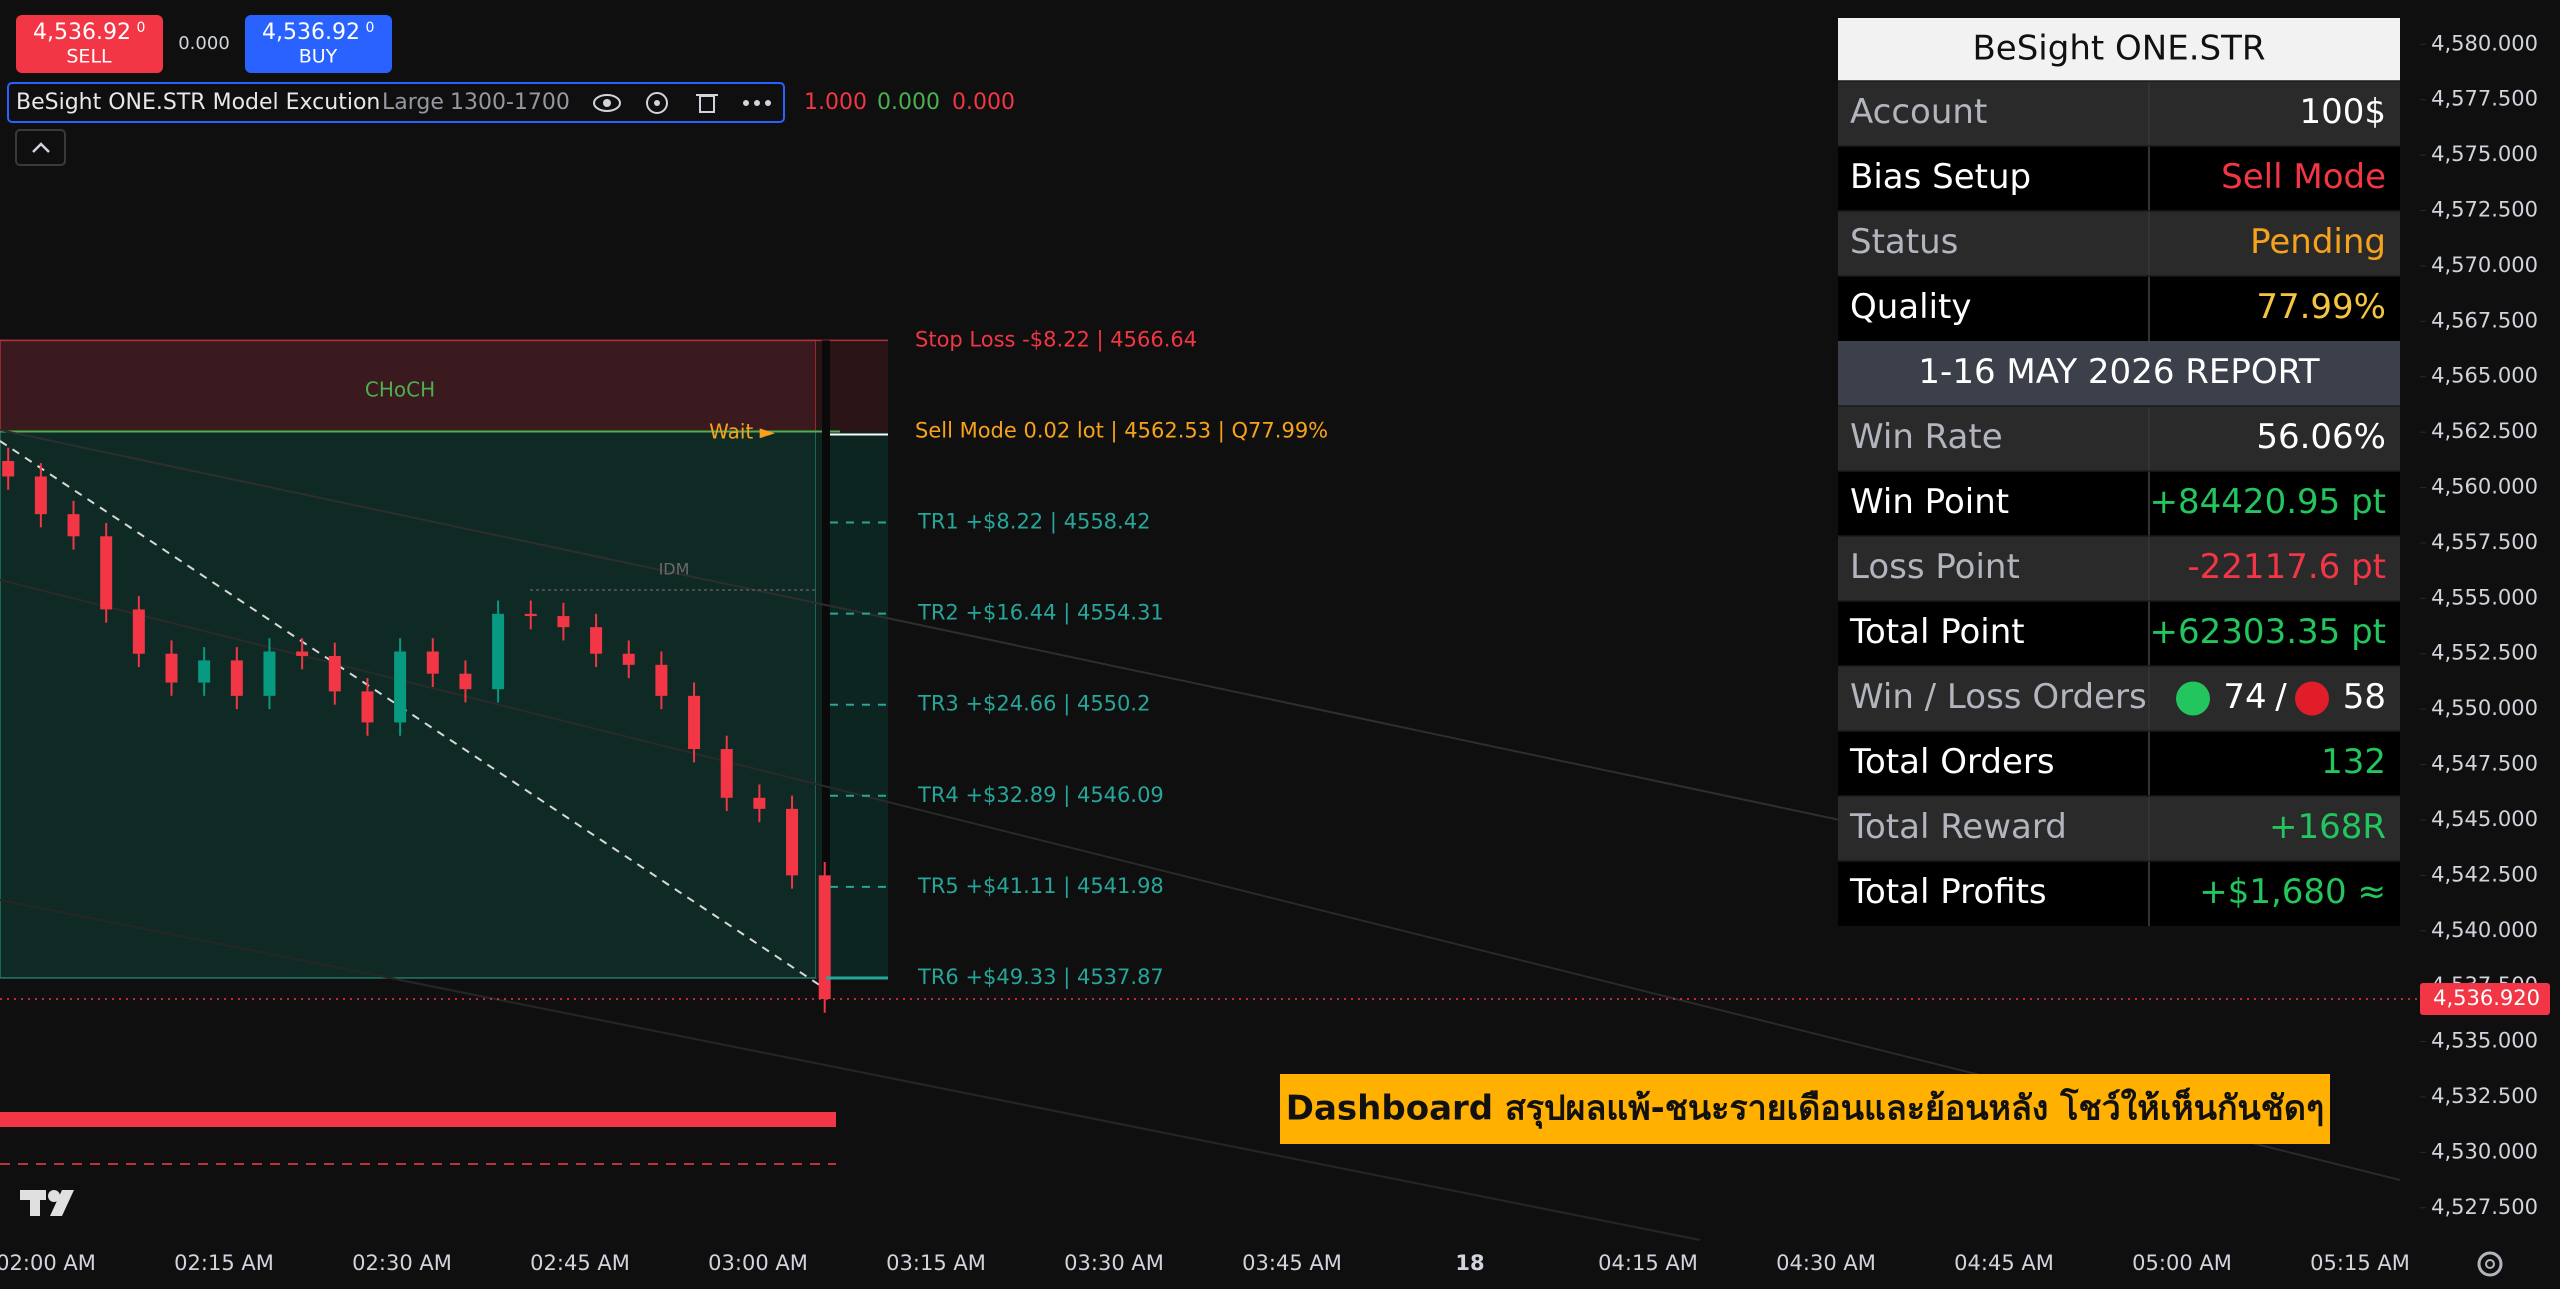 The height and width of the screenshot is (1289, 2560). I want to click on dashboard-title: BeSight ONE.STR, so click(2118, 49).